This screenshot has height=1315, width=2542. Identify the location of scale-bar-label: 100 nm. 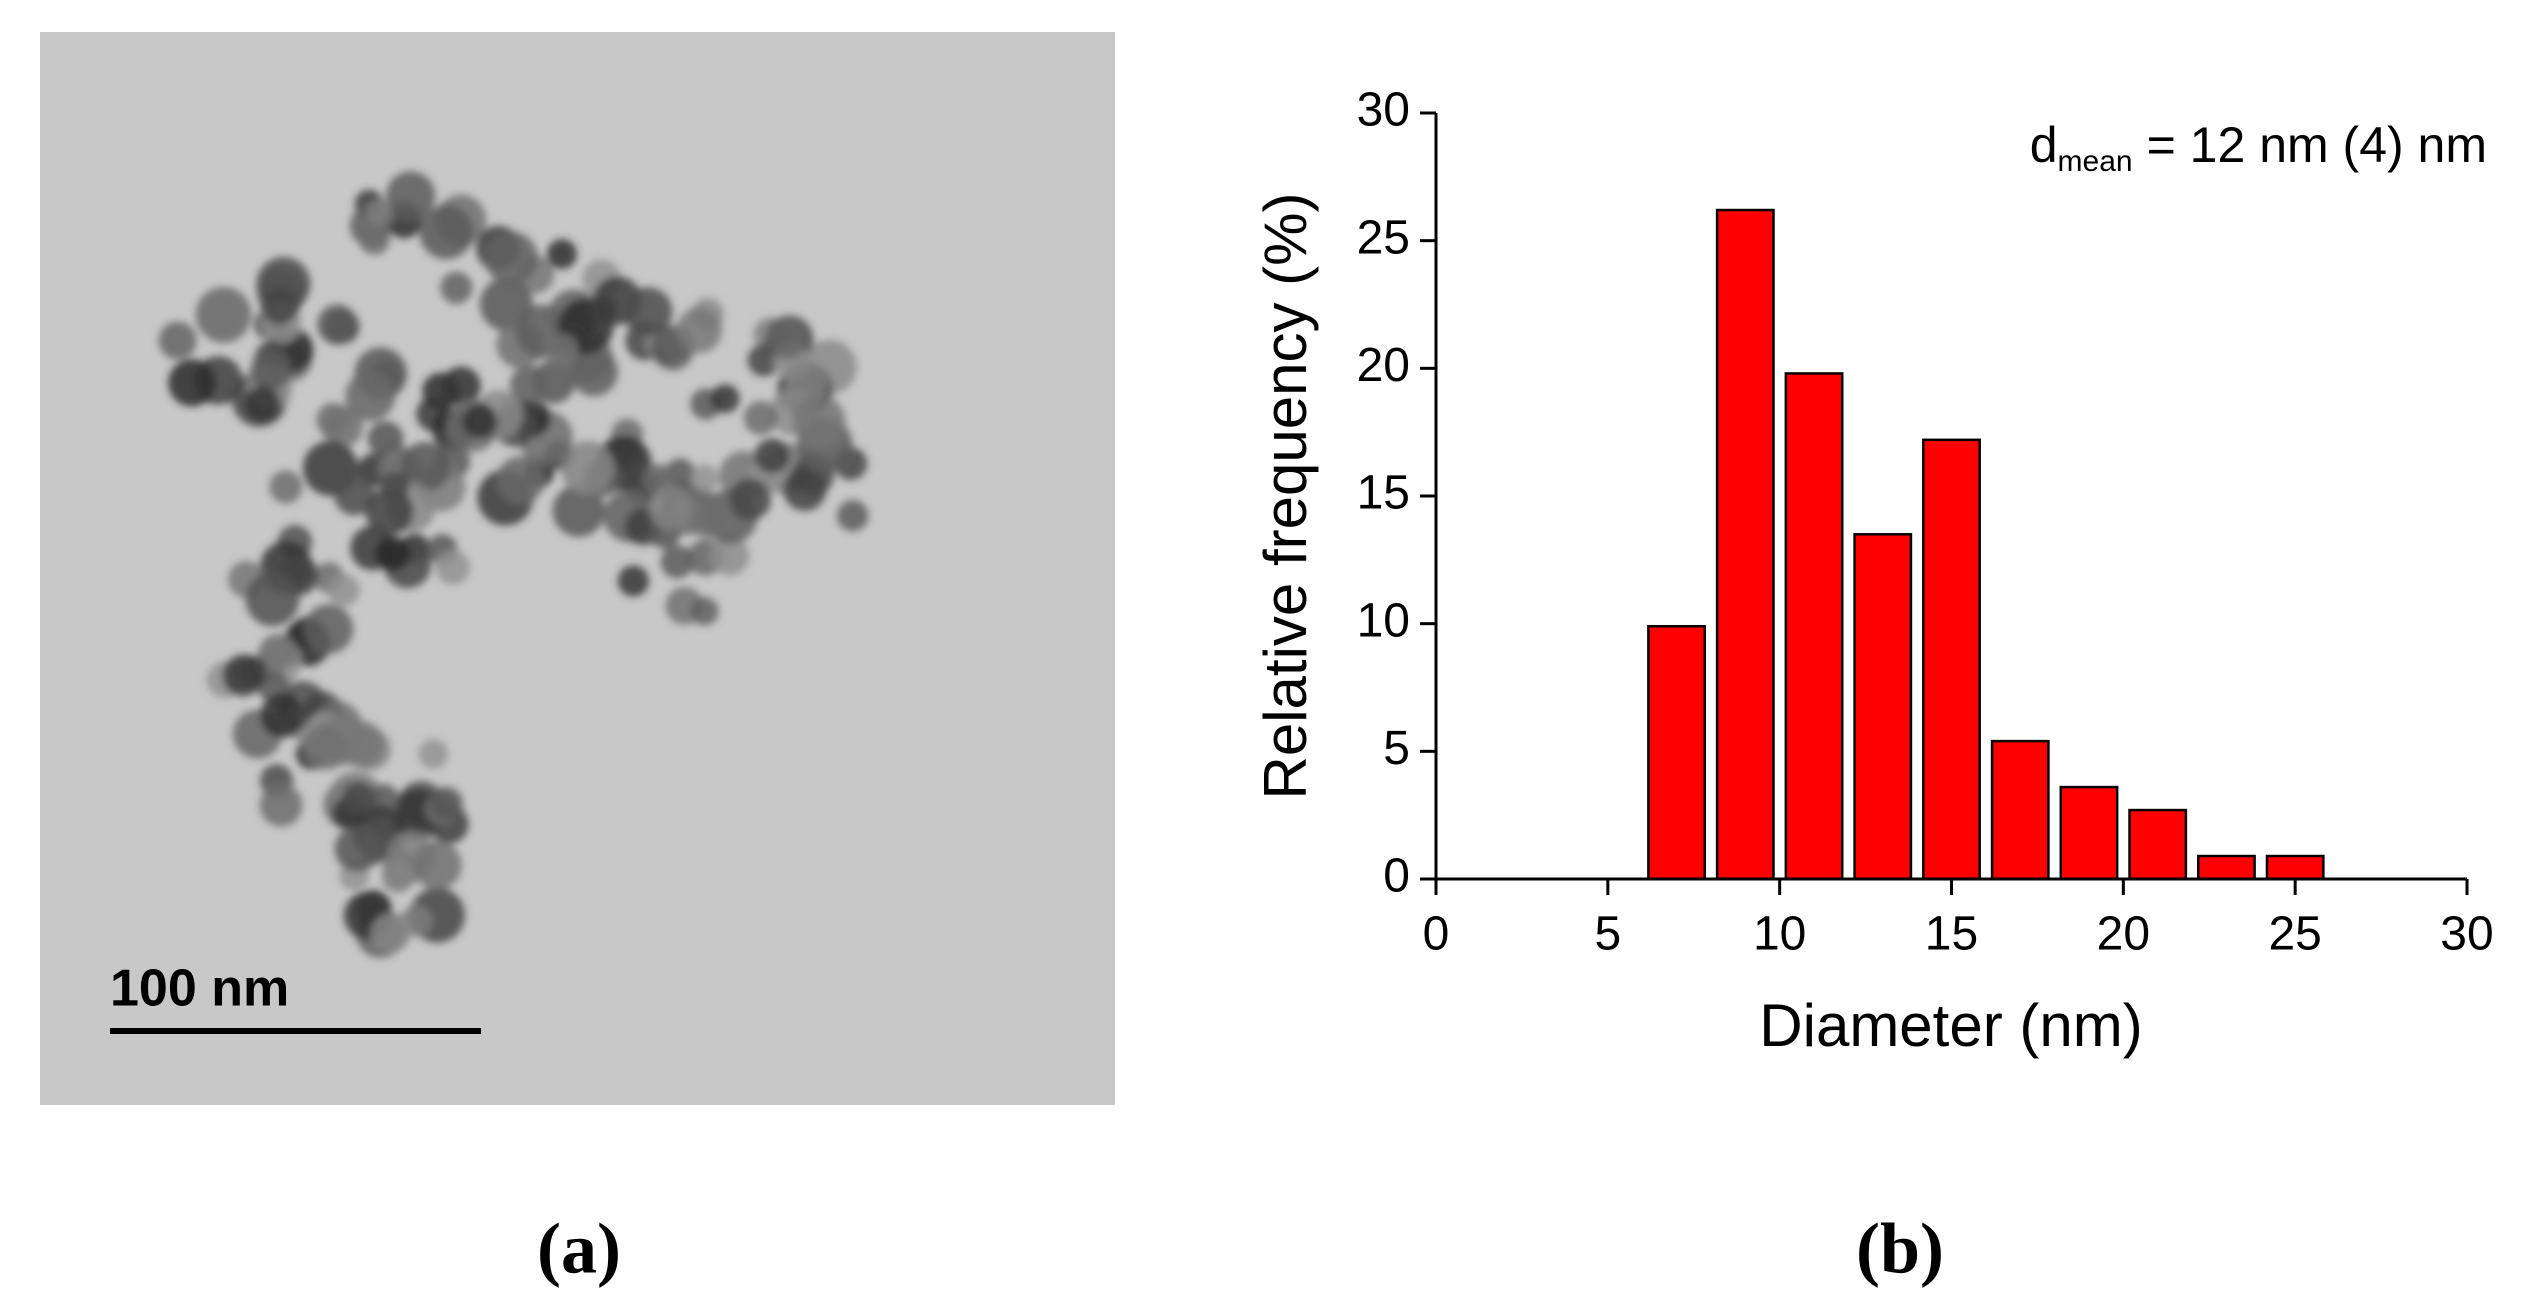
(199, 989).